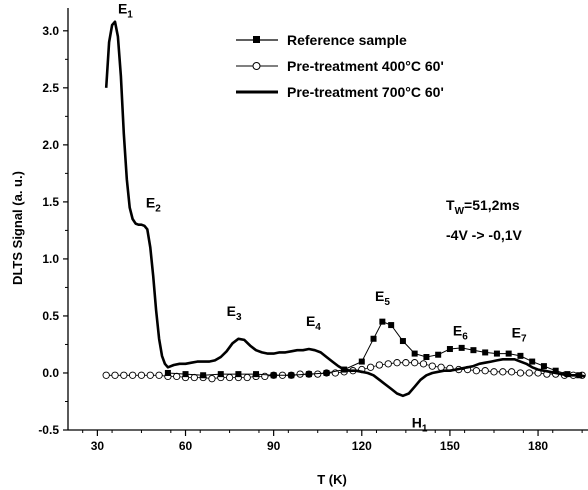  I want to click on peak-label: E5, so click(382, 298).